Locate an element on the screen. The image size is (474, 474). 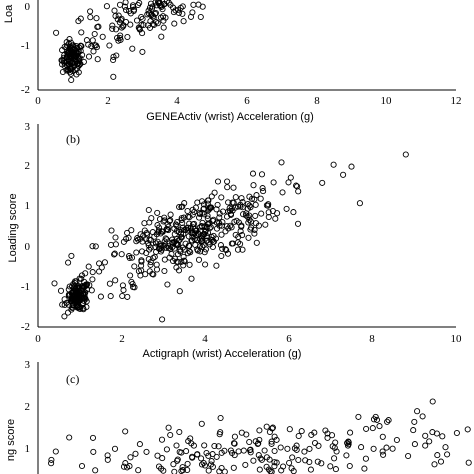
panel-c-y-tick: 1 is located at coordinates (28, 449).